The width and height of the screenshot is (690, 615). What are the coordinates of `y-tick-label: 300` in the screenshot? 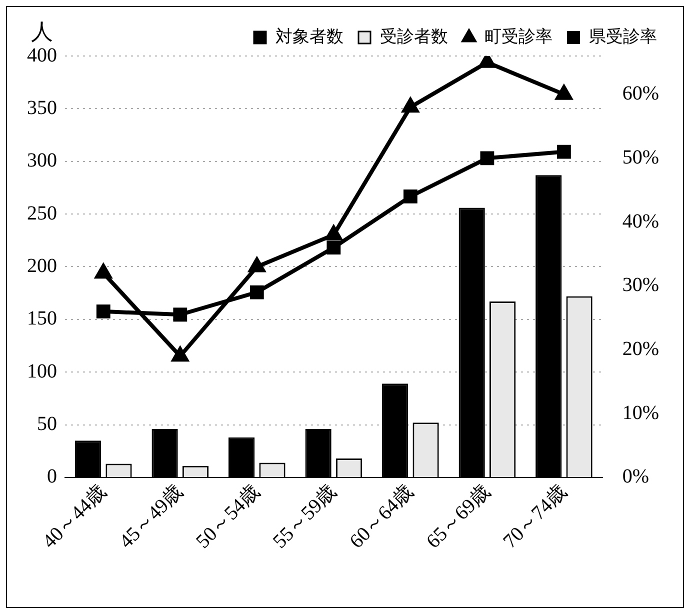 It's located at (42, 161).